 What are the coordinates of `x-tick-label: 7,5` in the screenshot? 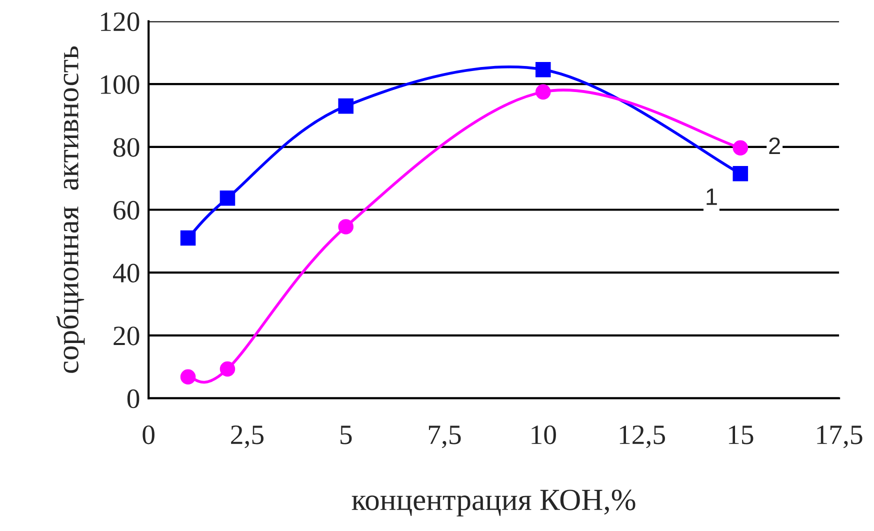 It's located at (444, 437).